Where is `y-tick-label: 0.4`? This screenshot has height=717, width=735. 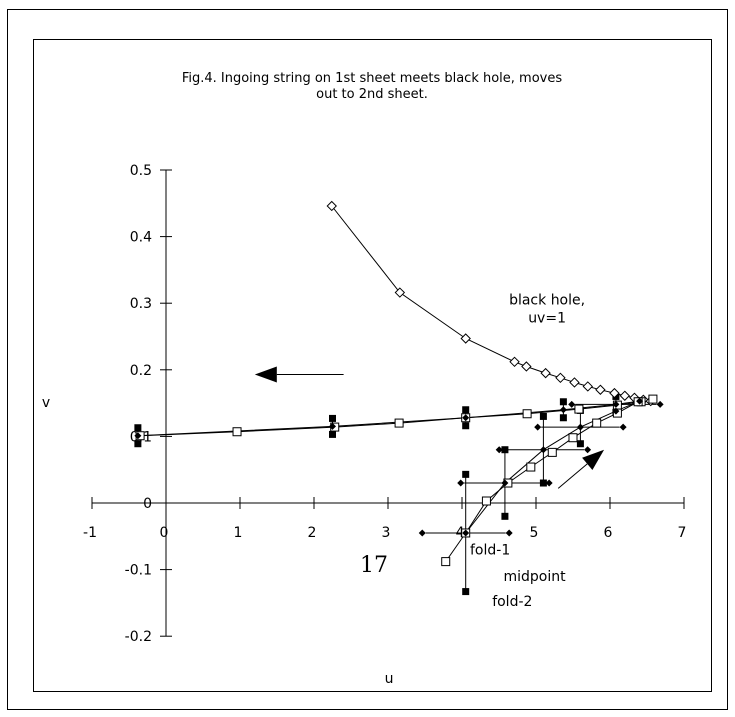
y-tick-label: 0.4 is located at coordinates (141, 238).